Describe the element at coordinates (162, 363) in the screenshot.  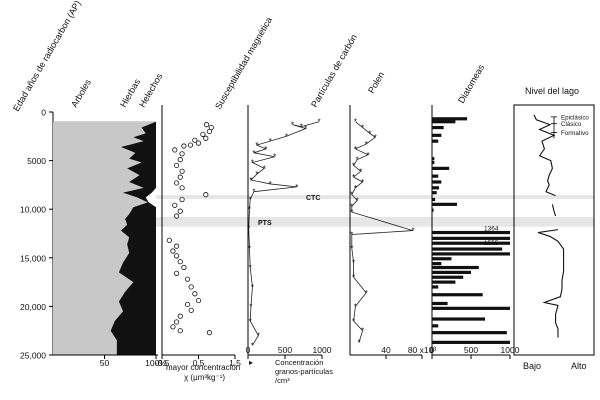
I see `sus-tick-label: -0.5` at that location.